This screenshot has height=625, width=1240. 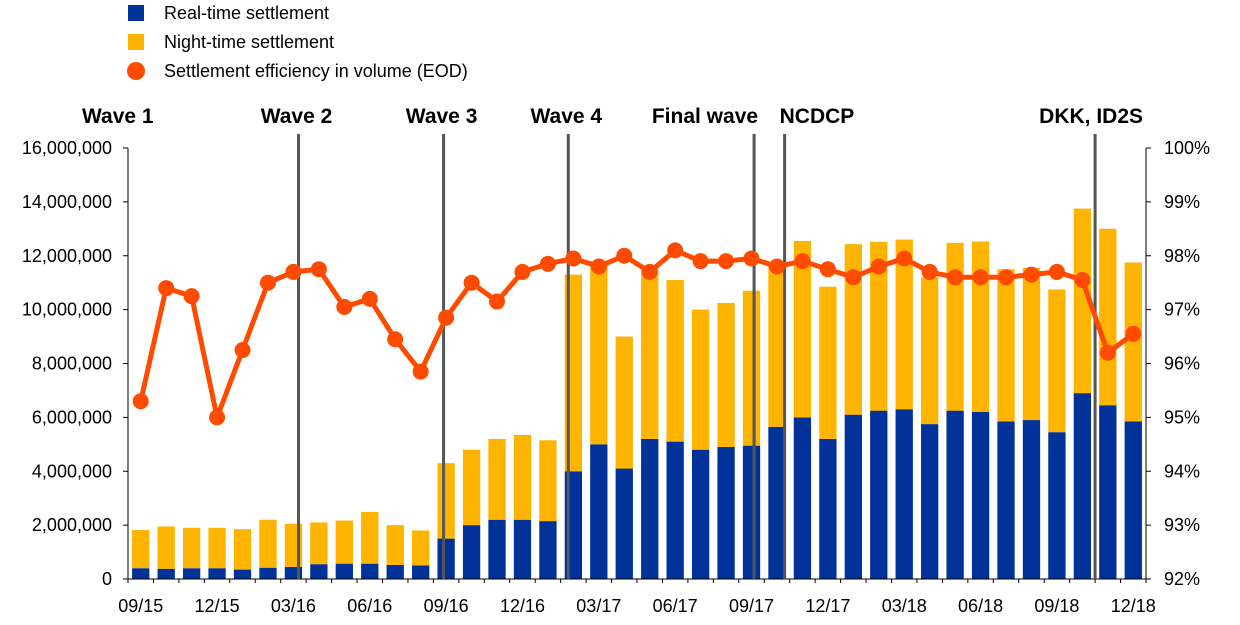 I want to click on bar-realtime-10/16, so click(x=471, y=552).